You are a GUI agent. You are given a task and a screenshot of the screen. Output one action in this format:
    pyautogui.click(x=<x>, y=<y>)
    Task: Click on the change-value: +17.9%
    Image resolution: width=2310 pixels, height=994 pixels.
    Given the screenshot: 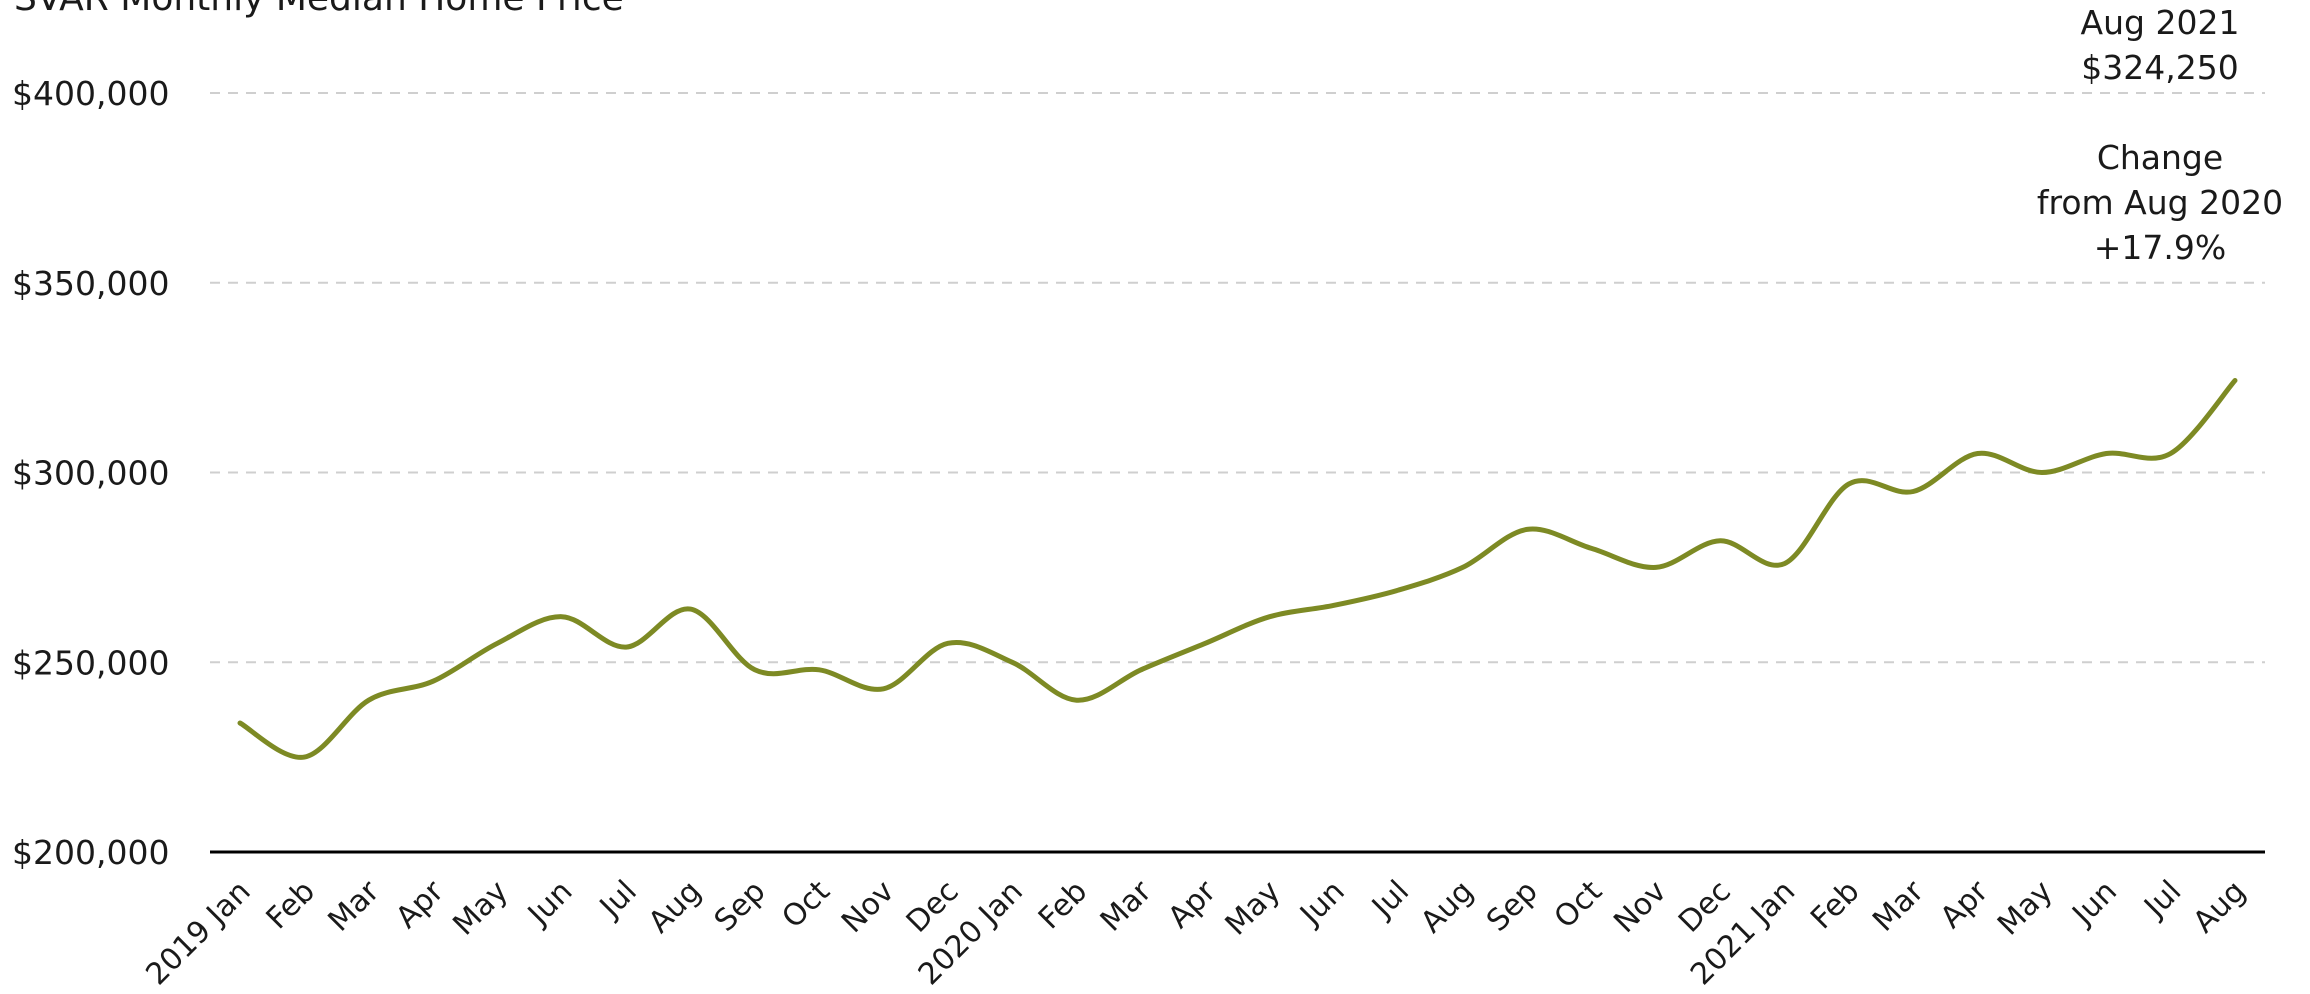 What is the action you would take?
    pyautogui.click(x=2160, y=247)
    